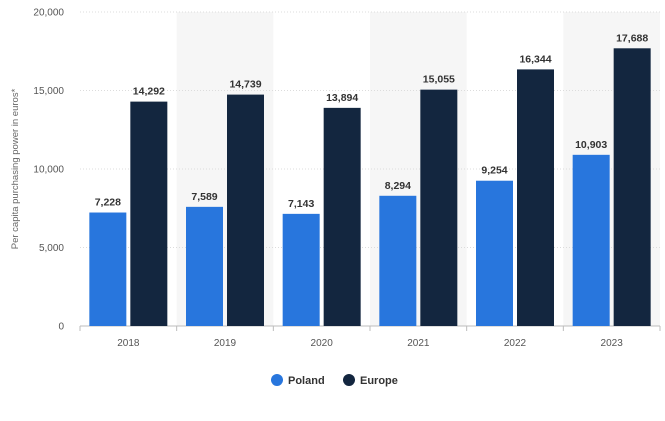  I want to click on x-axis-ticks: 2018 2019 2020 2021 2022 2023, so click(370, 337).